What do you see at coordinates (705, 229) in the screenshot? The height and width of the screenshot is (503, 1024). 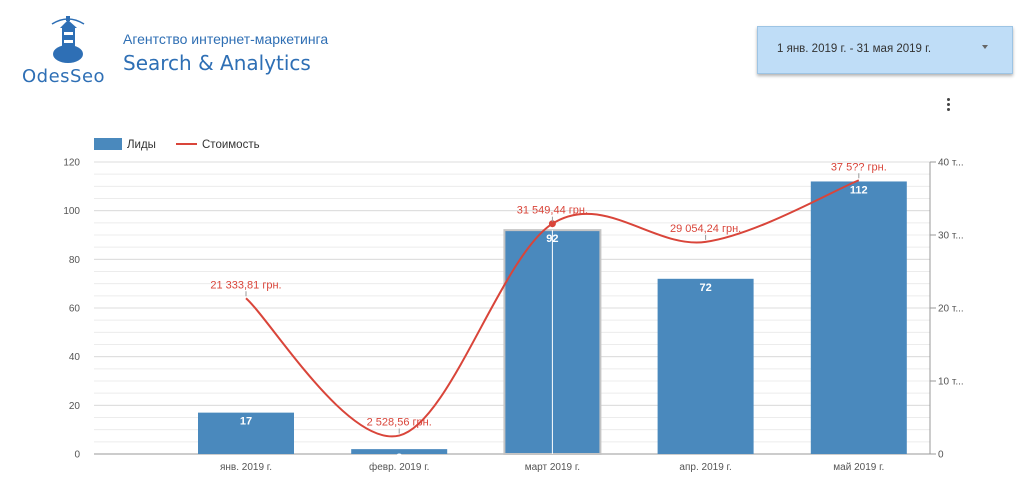 I see `cost-data-label: 29 054,24 грн.` at bounding box center [705, 229].